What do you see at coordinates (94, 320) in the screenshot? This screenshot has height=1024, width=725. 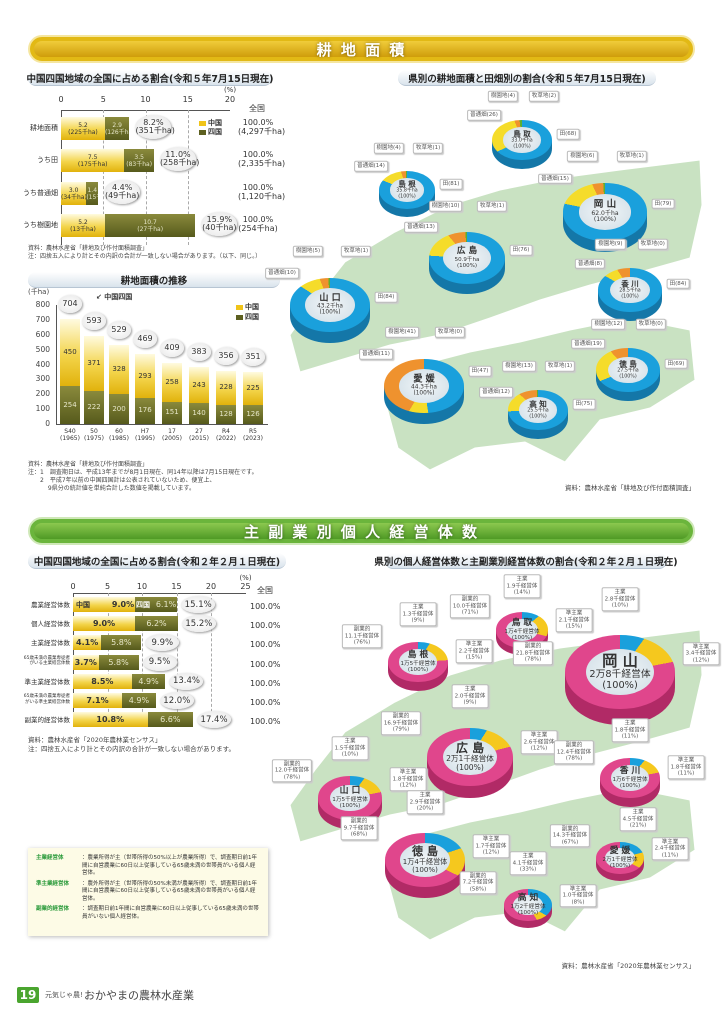 I see `total-bubble: 593` at bounding box center [94, 320].